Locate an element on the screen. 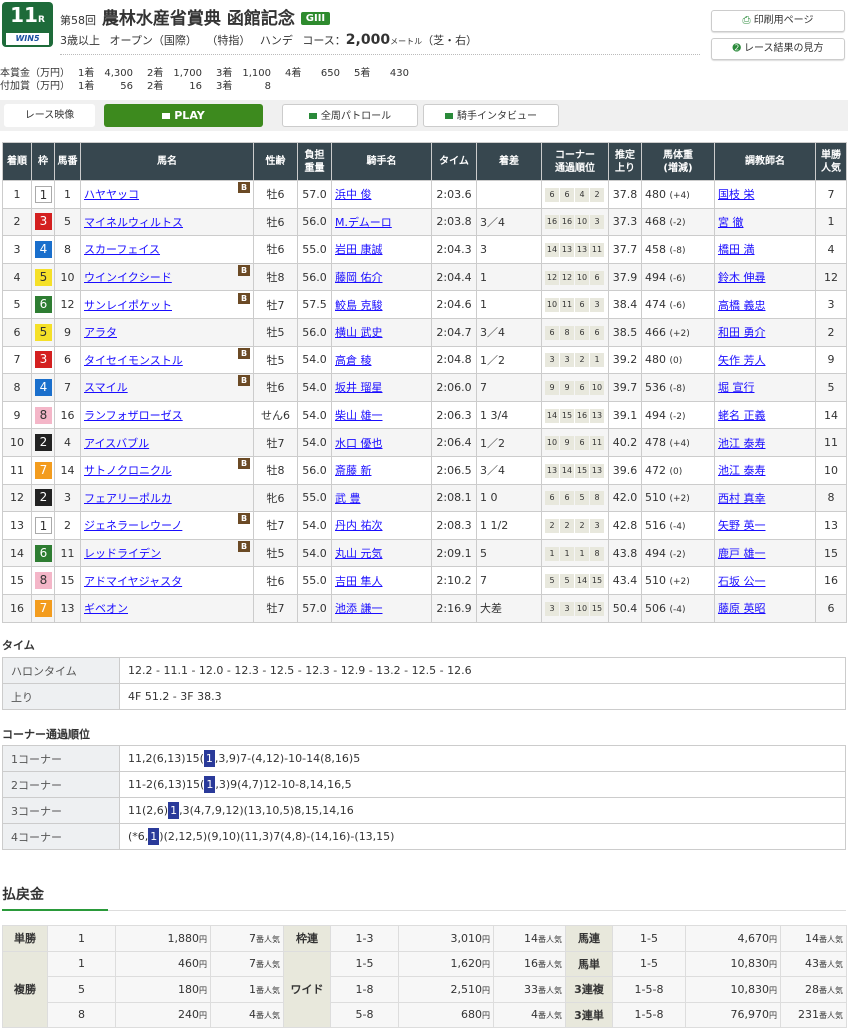  jockey-link: 岩田 康誠 is located at coordinates (359, 250).